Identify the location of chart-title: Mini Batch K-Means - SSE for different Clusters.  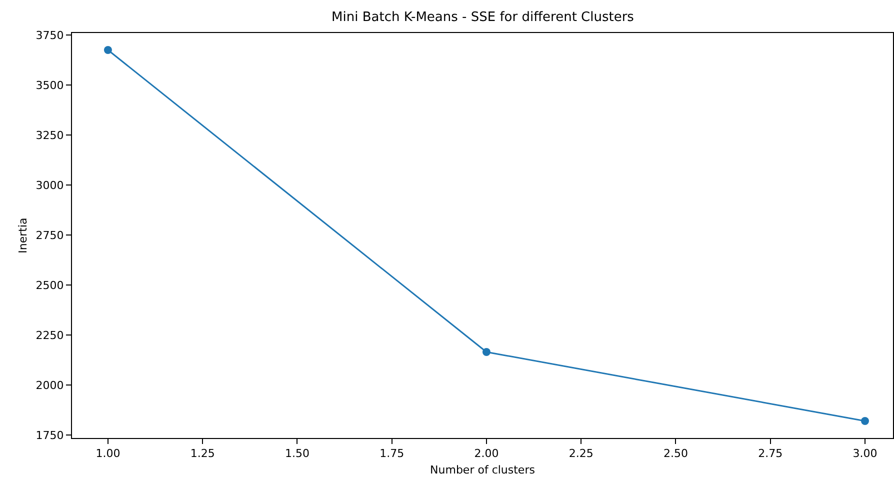
(483, 18).